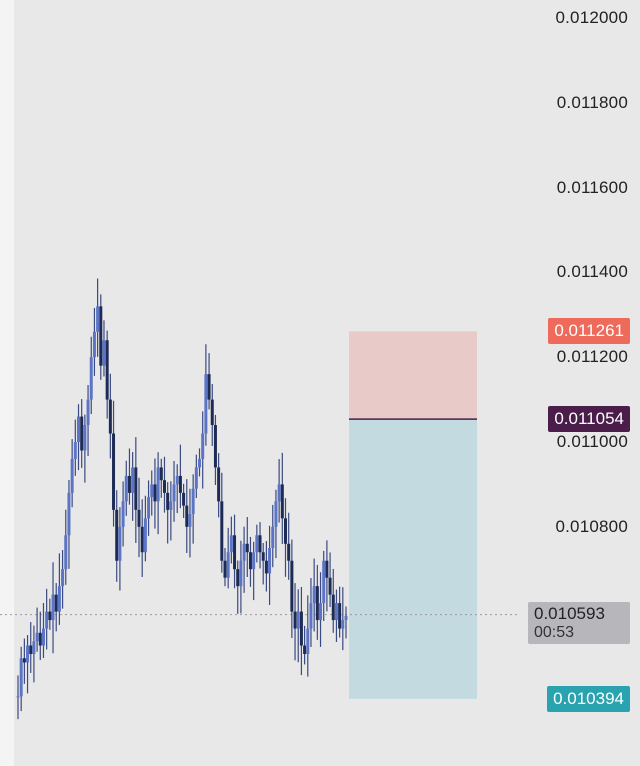  What do you see at coordinates (592, 102) in the screenshot?
I see `price-axis-tick: 0.011800` at bounding box center [592, 102].